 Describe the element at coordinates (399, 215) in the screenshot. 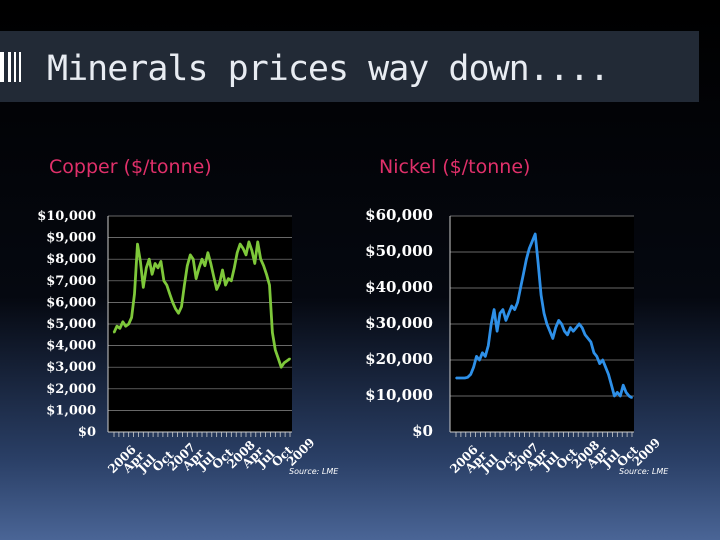

I see `nickel-y-tick-label: $60,000` at that location.